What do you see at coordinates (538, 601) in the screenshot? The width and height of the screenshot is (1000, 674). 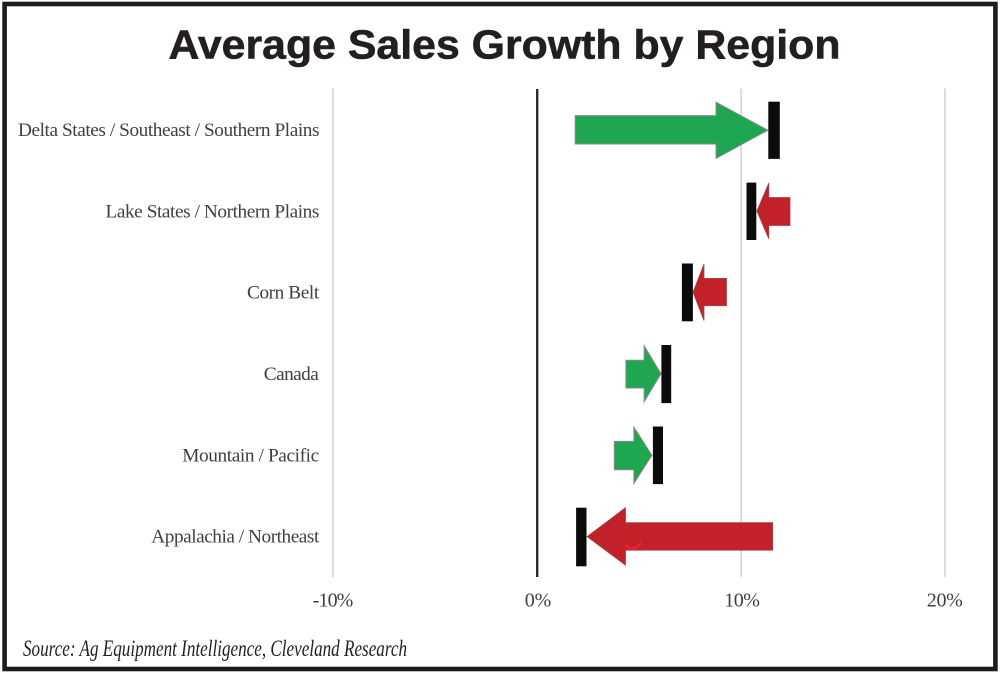 I see `svg-text: 0%` at bounding box center [538, 601].